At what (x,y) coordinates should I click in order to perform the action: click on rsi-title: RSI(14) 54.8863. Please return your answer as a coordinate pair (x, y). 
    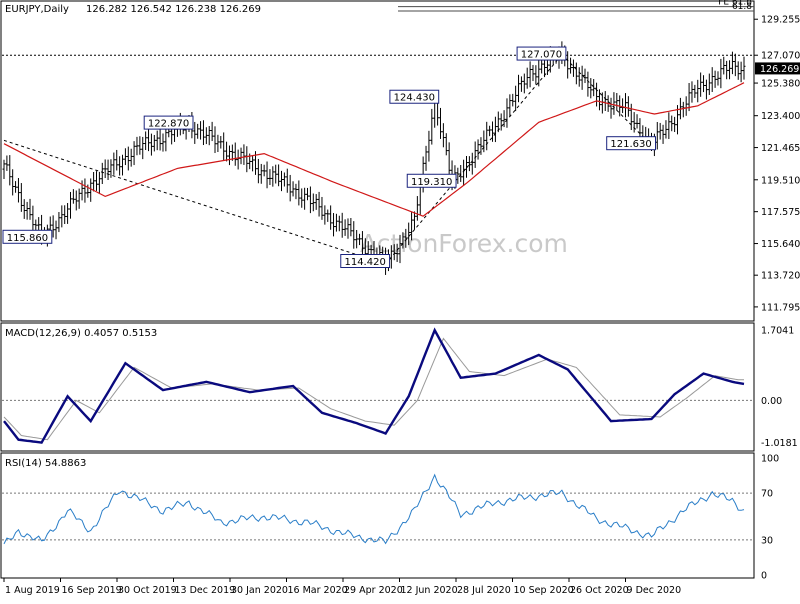
    Looking at the image, I should click on (45, 463).